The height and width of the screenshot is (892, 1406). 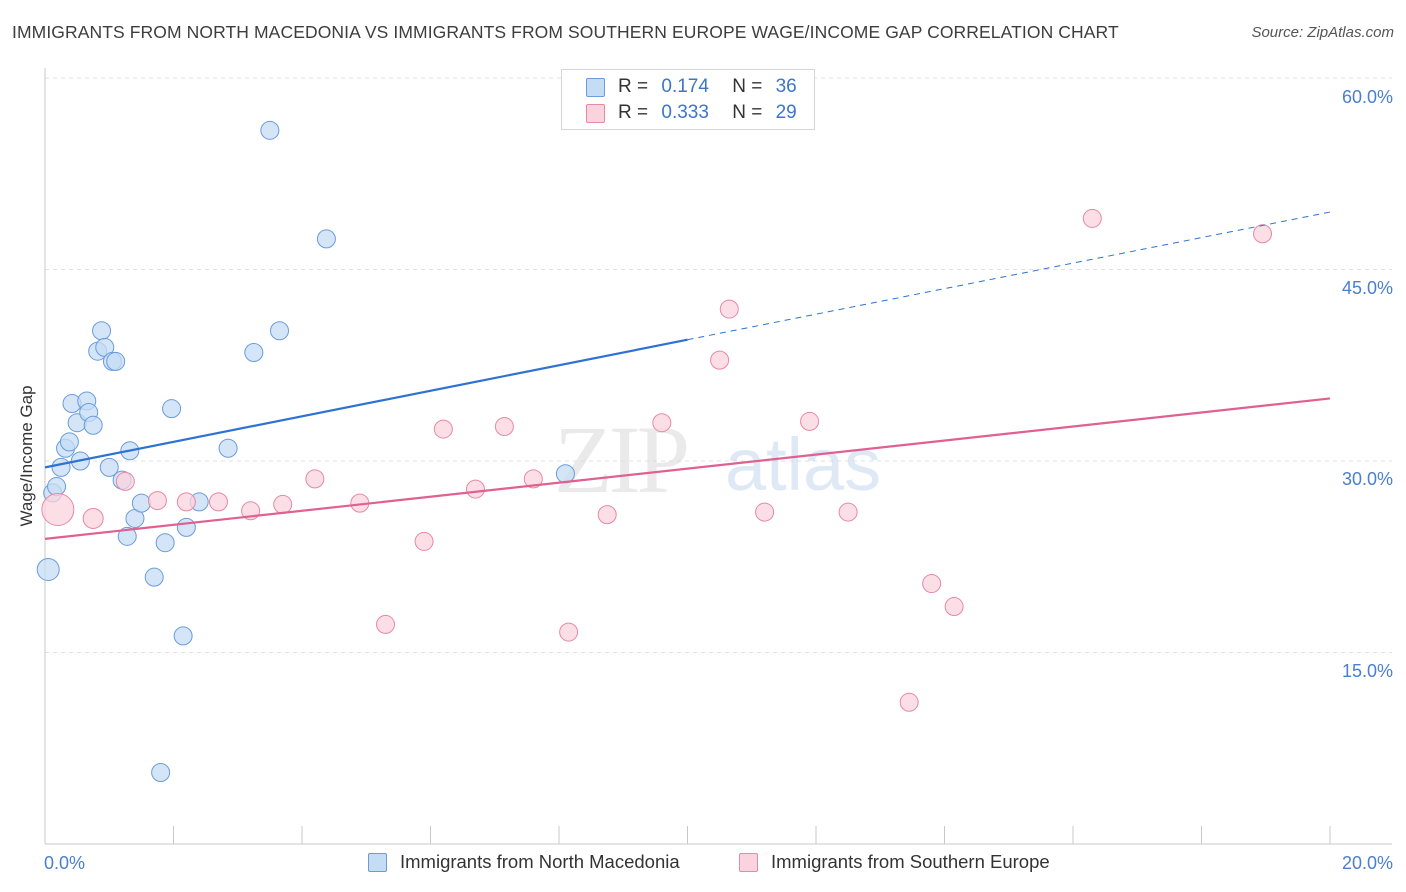 I want to click on trend-line-north-macedonia-extension, so click(x=1009, y=276).